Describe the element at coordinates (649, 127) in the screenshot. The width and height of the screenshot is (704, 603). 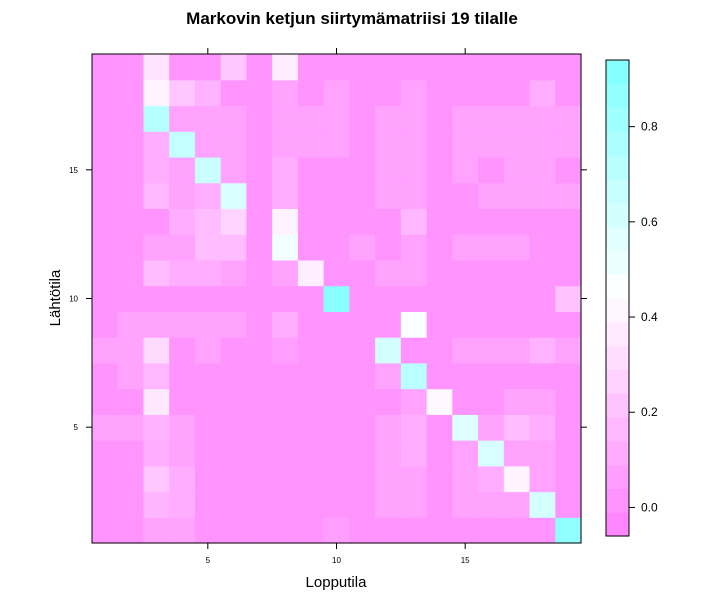
I see `colorbar-tick-label: 0.8` at that location.